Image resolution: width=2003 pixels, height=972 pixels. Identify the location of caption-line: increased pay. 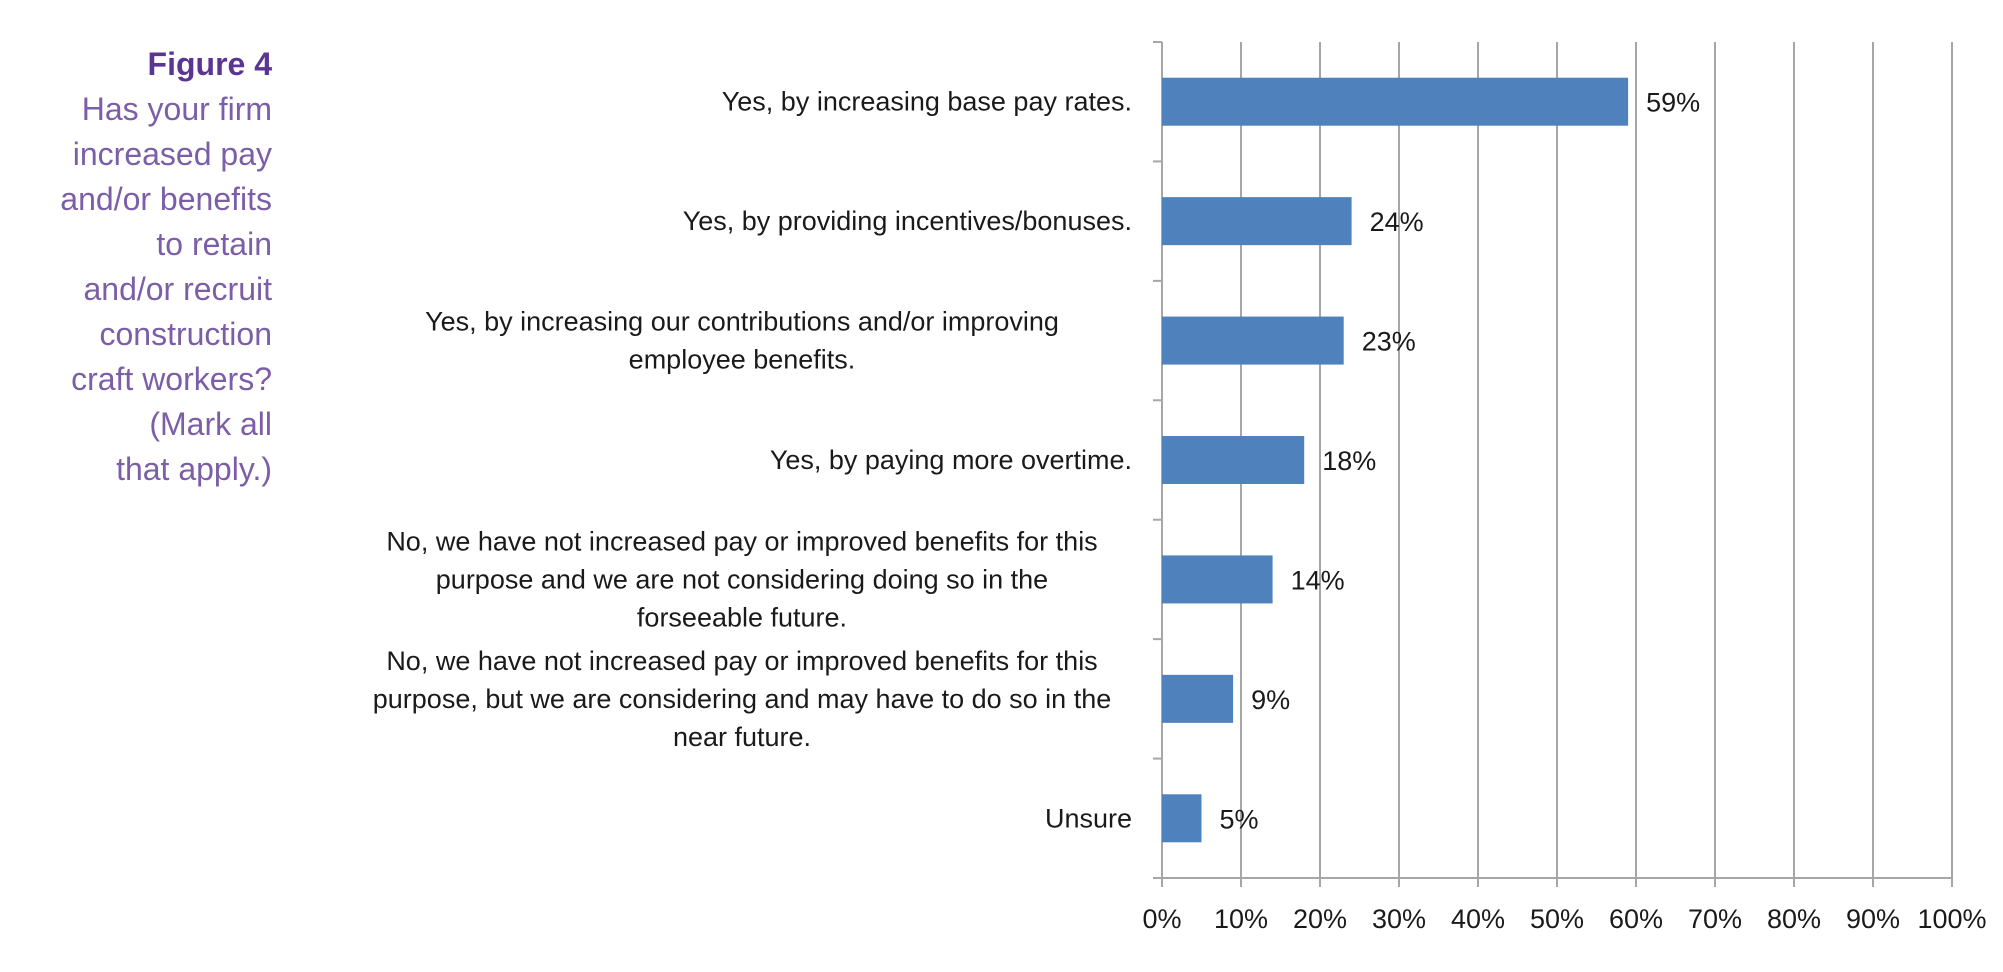
(172, 154).